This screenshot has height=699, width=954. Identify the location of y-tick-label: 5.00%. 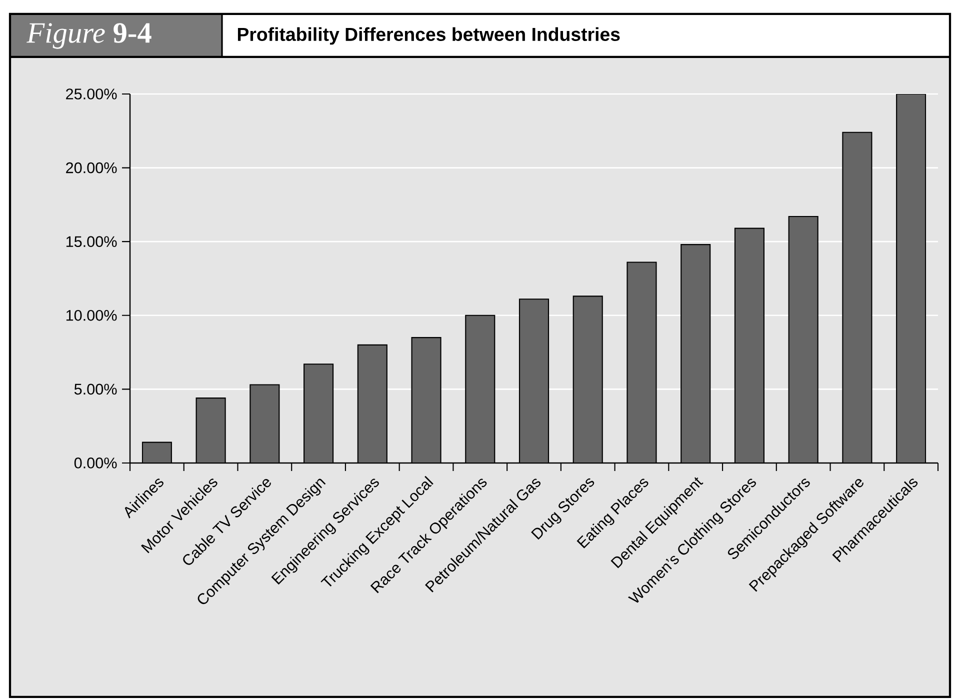
(95, 389).